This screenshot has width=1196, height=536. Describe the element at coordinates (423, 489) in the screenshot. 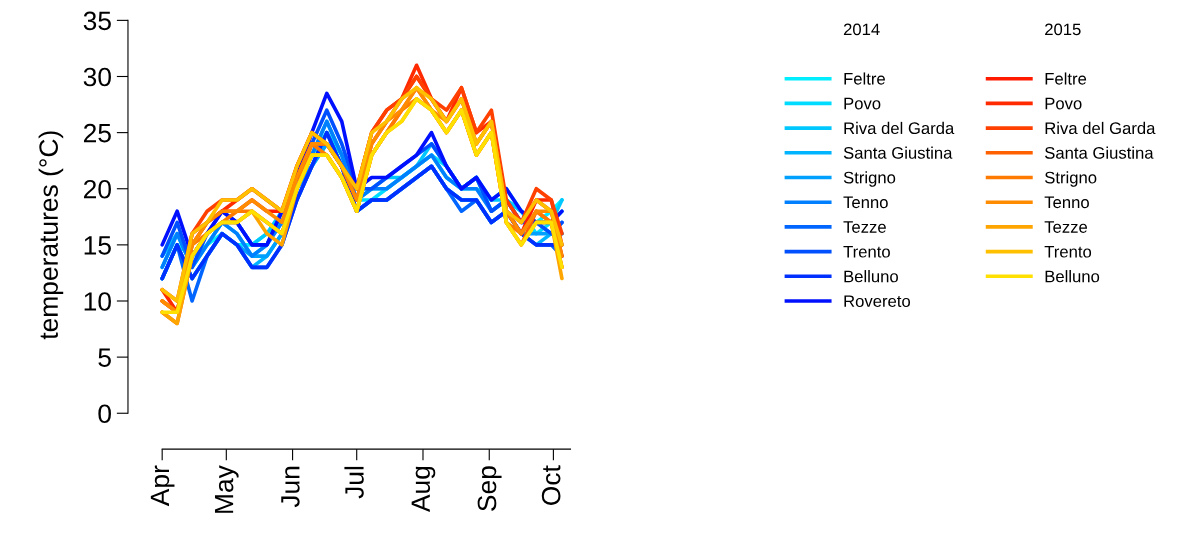

I see `x-tick-label: Aug` at that location.